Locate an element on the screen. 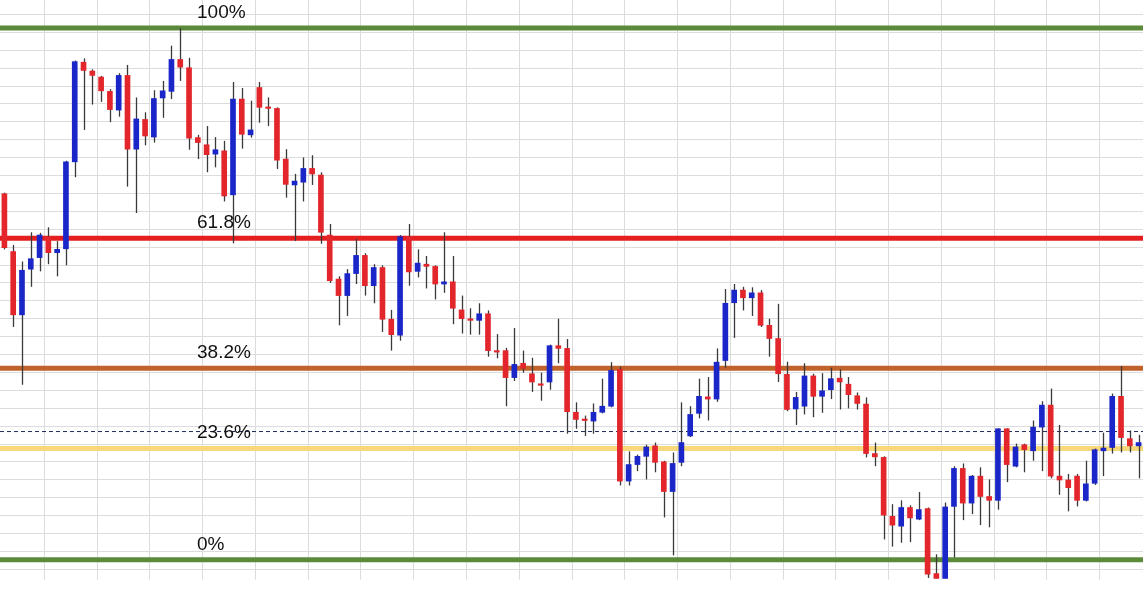  ref-line-label: 38.2% is located at coordinates (224, 351).